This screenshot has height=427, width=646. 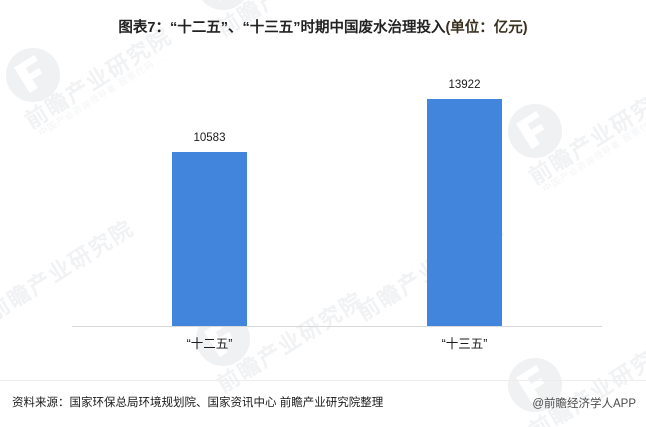 What do you see at coordinates (337, 326) in the screenshot?
I see `x-axis-line` at bounding box center [337, 326].